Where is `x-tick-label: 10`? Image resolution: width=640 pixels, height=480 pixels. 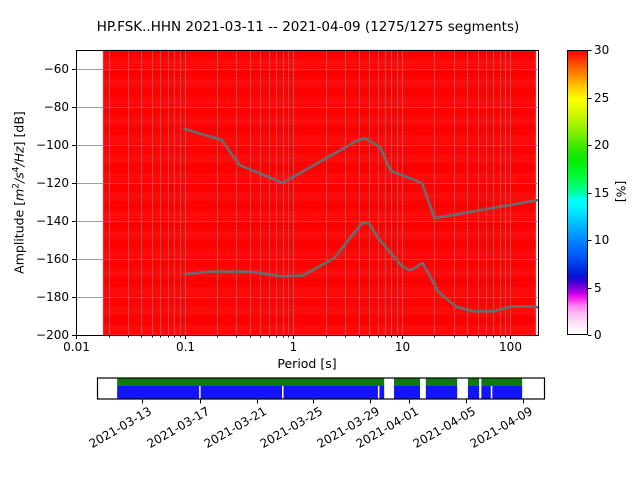
x-tick-label: 10 is located at coordinates (402, 347).